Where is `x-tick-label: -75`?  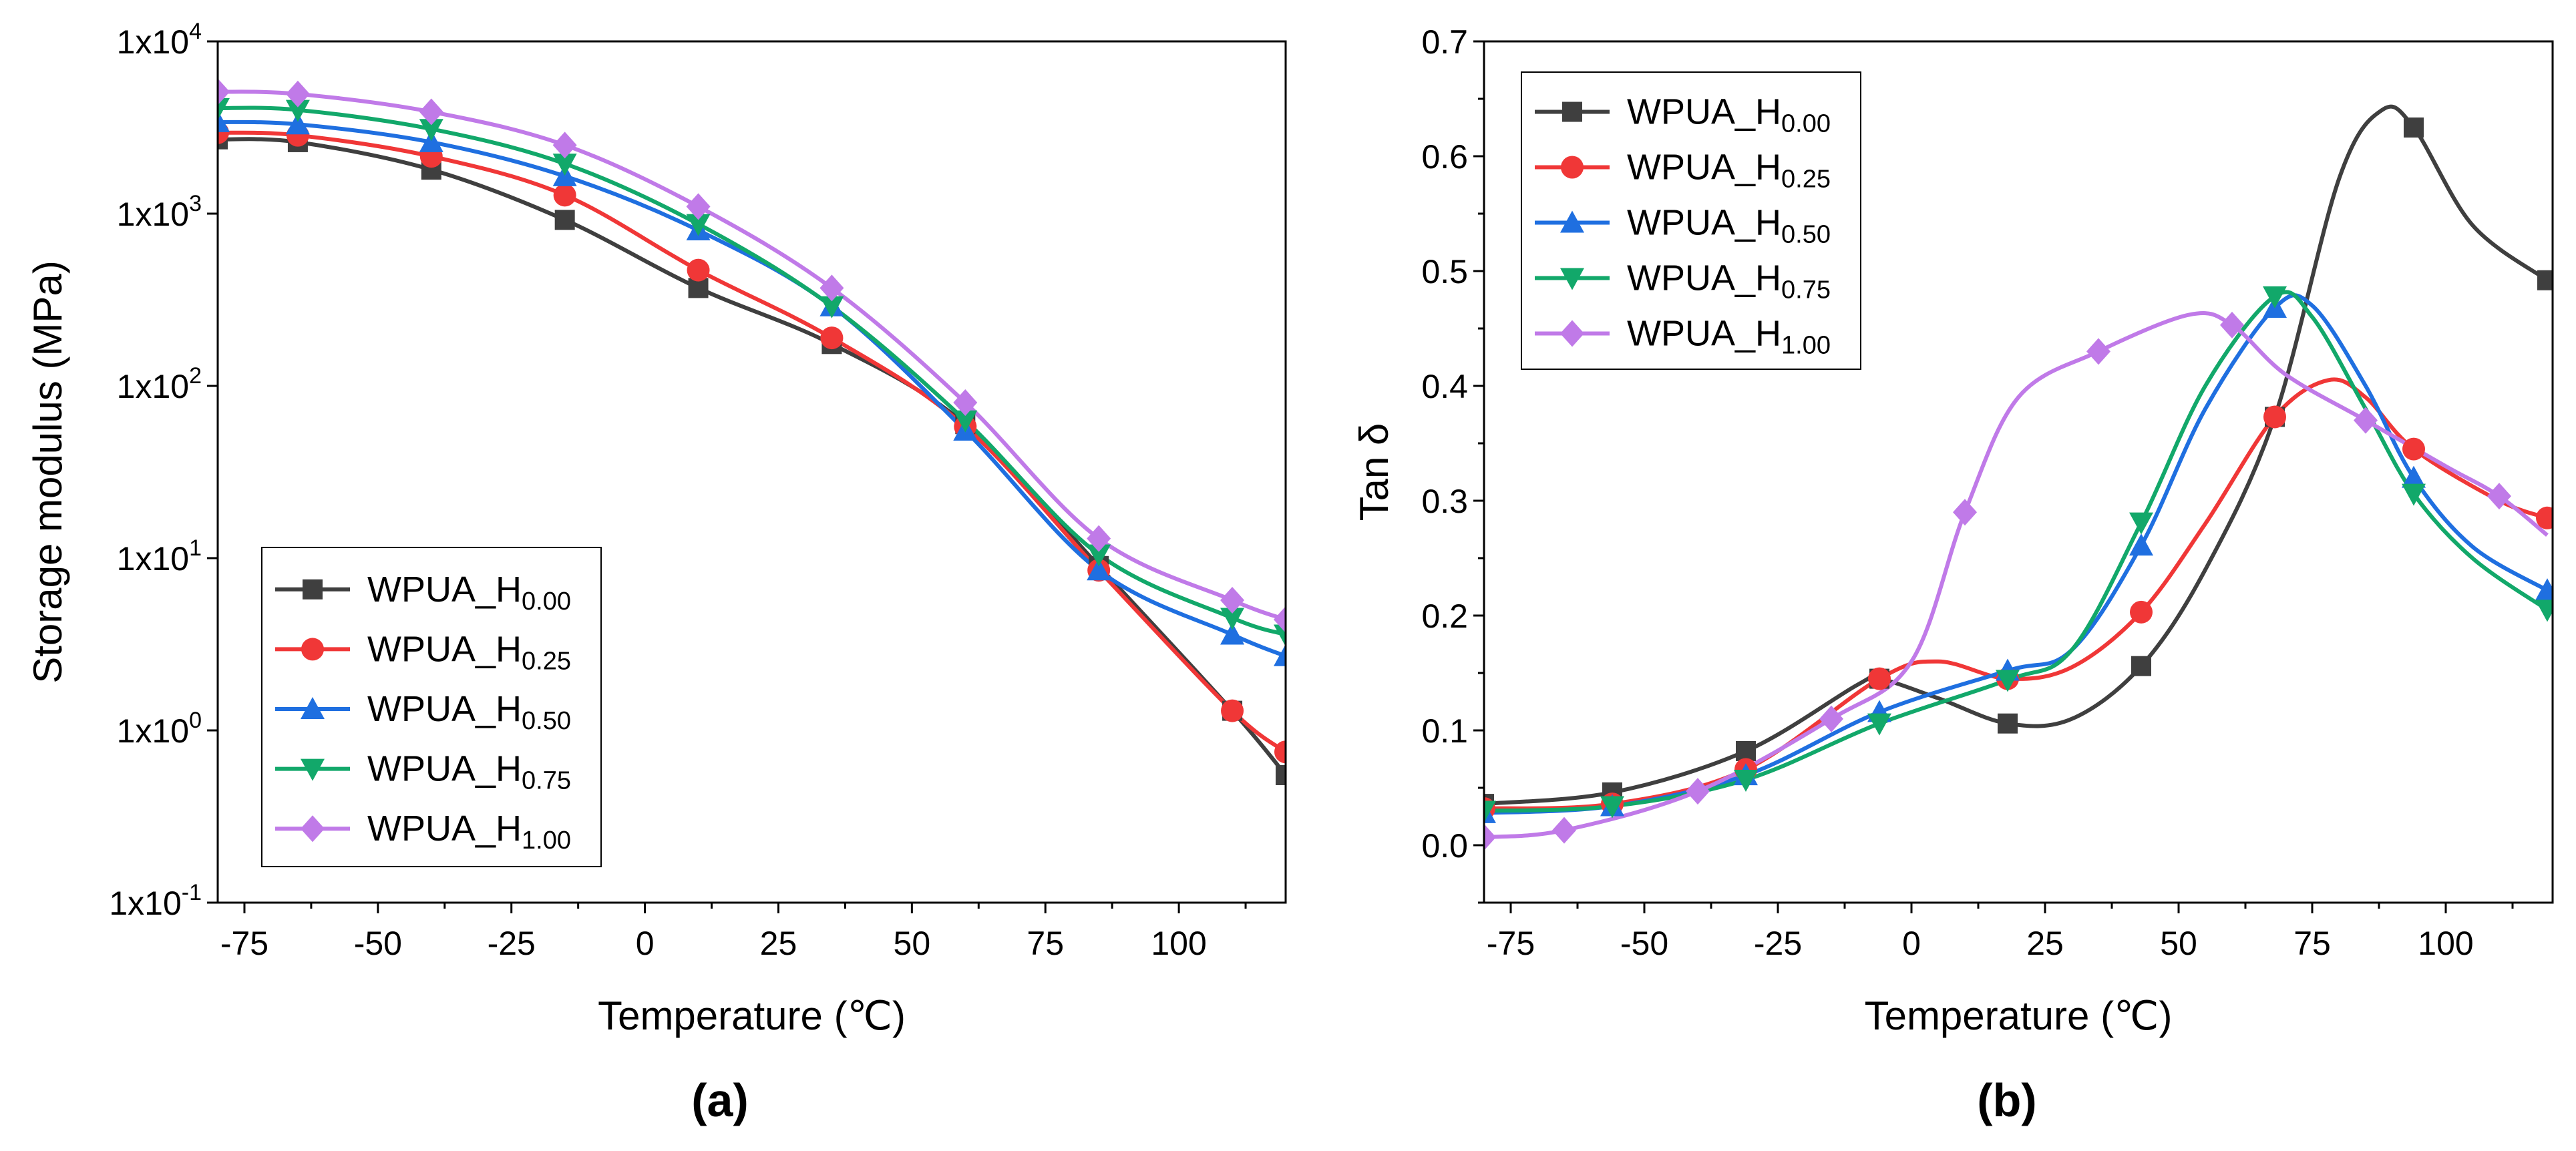
x-tick-label: -75 is located at coordinates (1511, 943).